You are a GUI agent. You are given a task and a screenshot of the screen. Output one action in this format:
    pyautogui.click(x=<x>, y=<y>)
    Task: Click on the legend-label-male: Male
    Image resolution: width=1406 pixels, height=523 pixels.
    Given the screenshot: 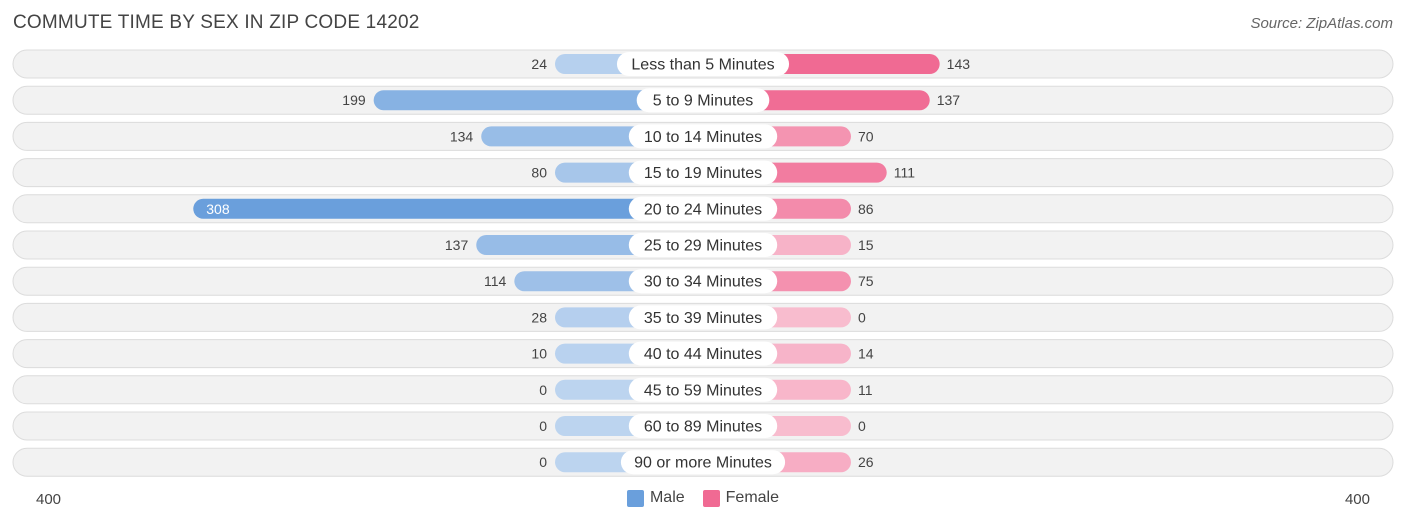 What is the action you would take?
    pyautogui.click(x=667, y=497)
    